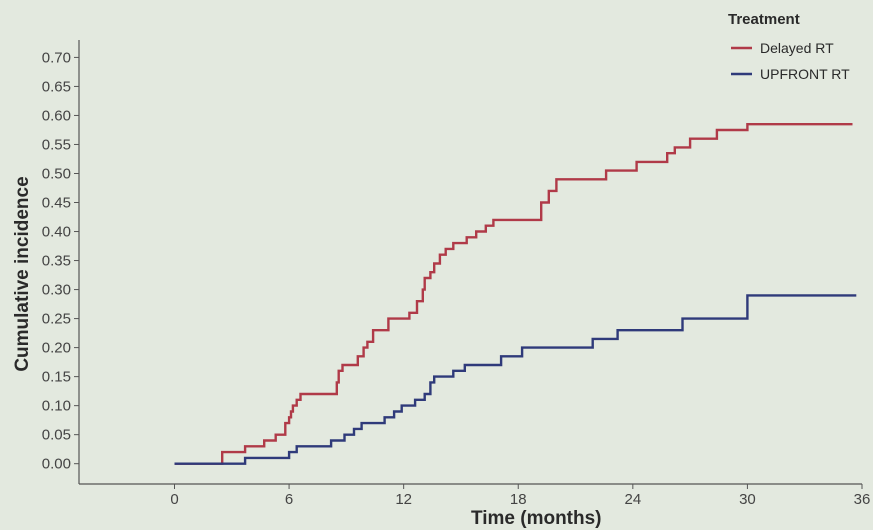 The image size is (873, 530). What do you see at coordinates (56, 173) in the screenshot?
I see `y-tick-label: 0.50` at bounding box center [56, 173].